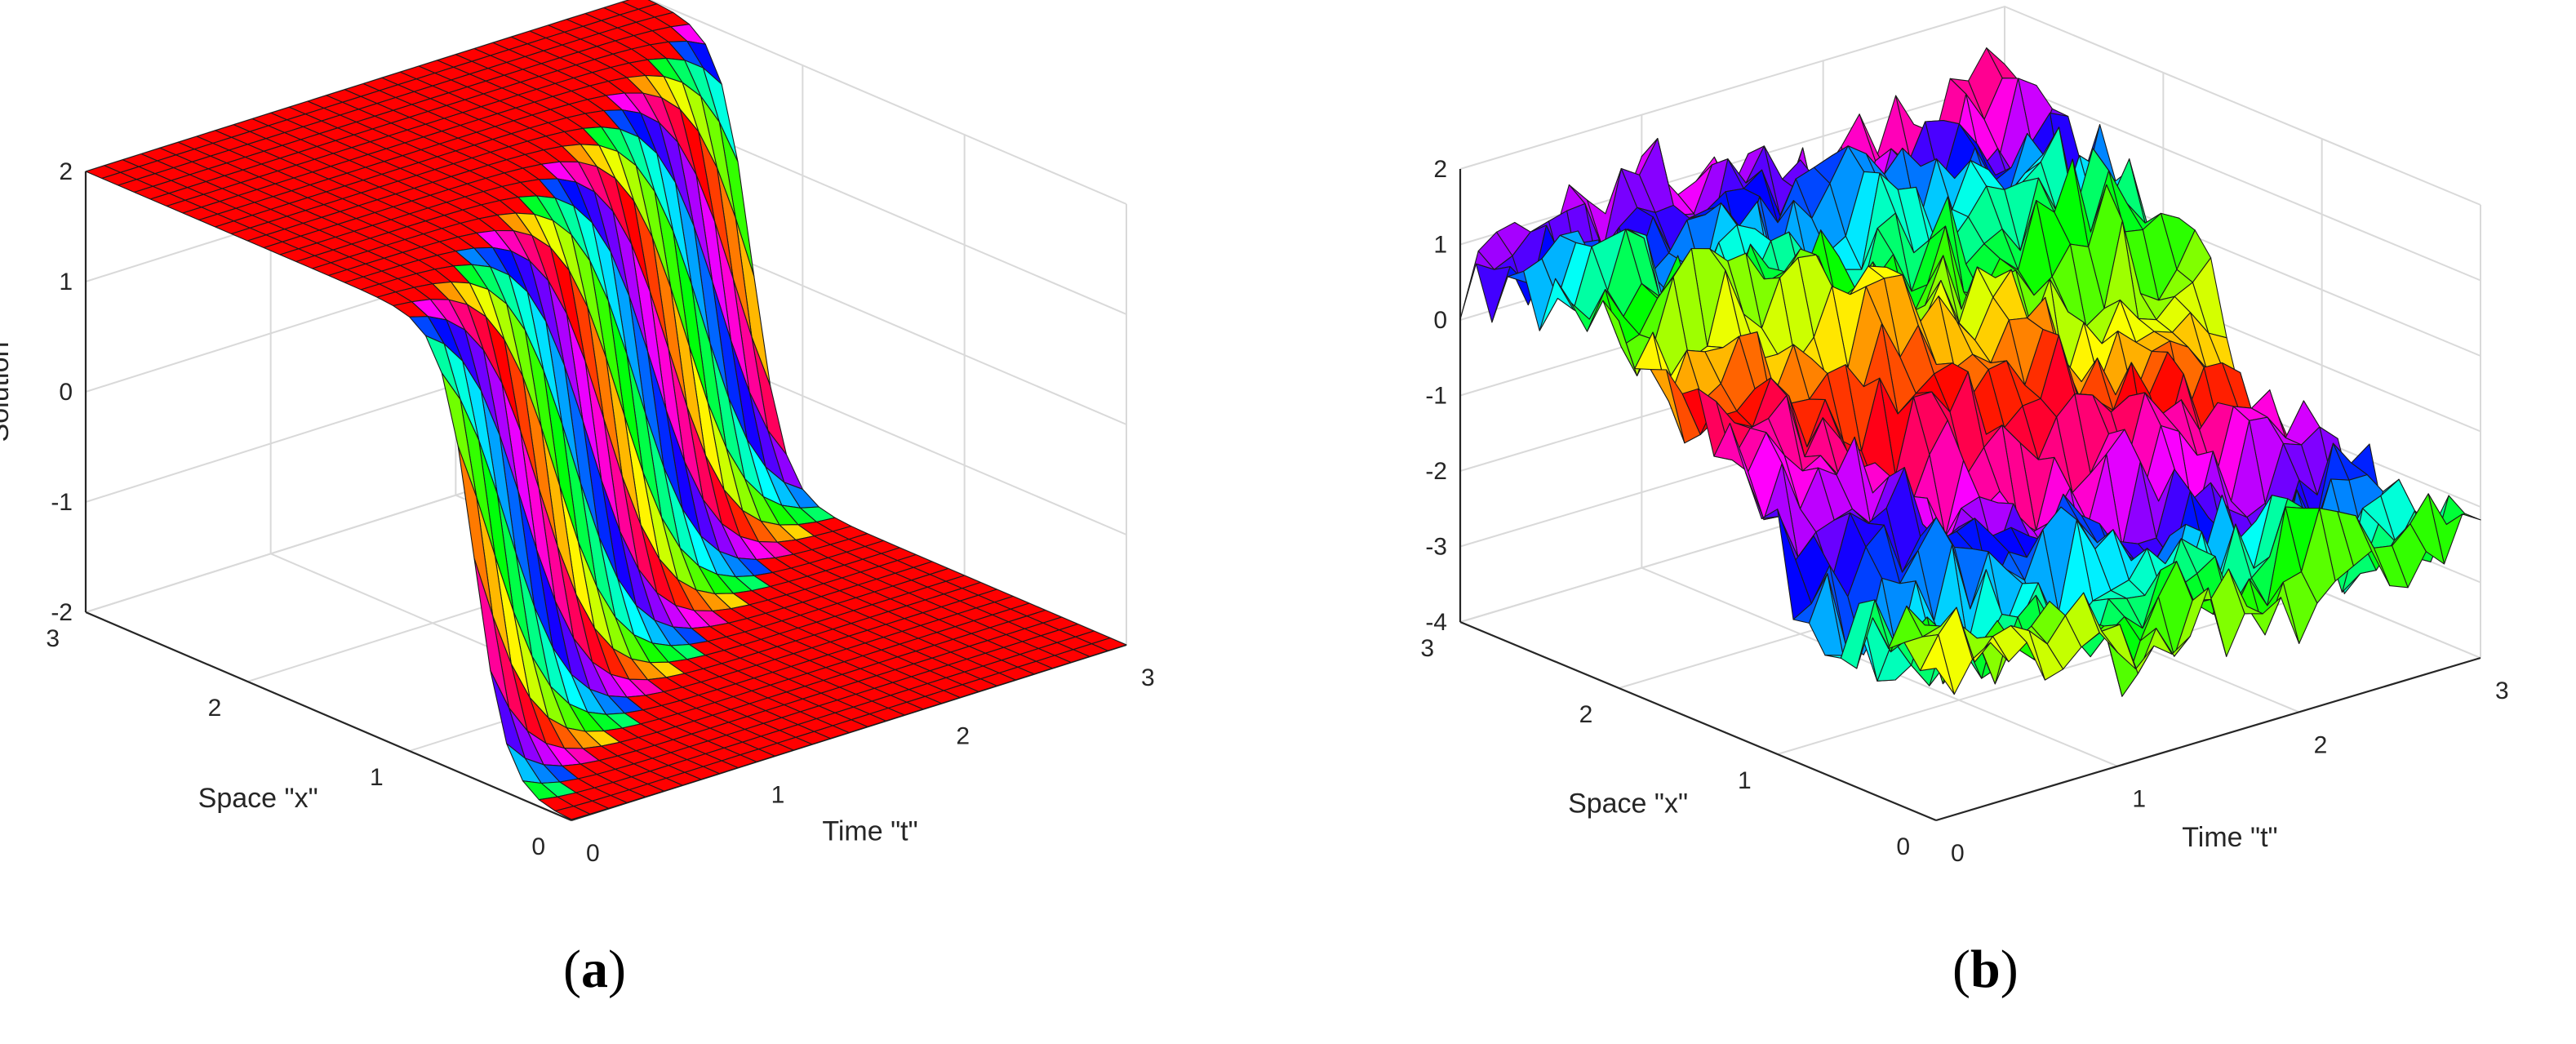 Image resolution: width=2576 pixels, height=1044 pixels. What do you see at coordinates (1985, 969) in the screenshot?
I see `caption-b: (b)` at bounding box center [1985, 969].